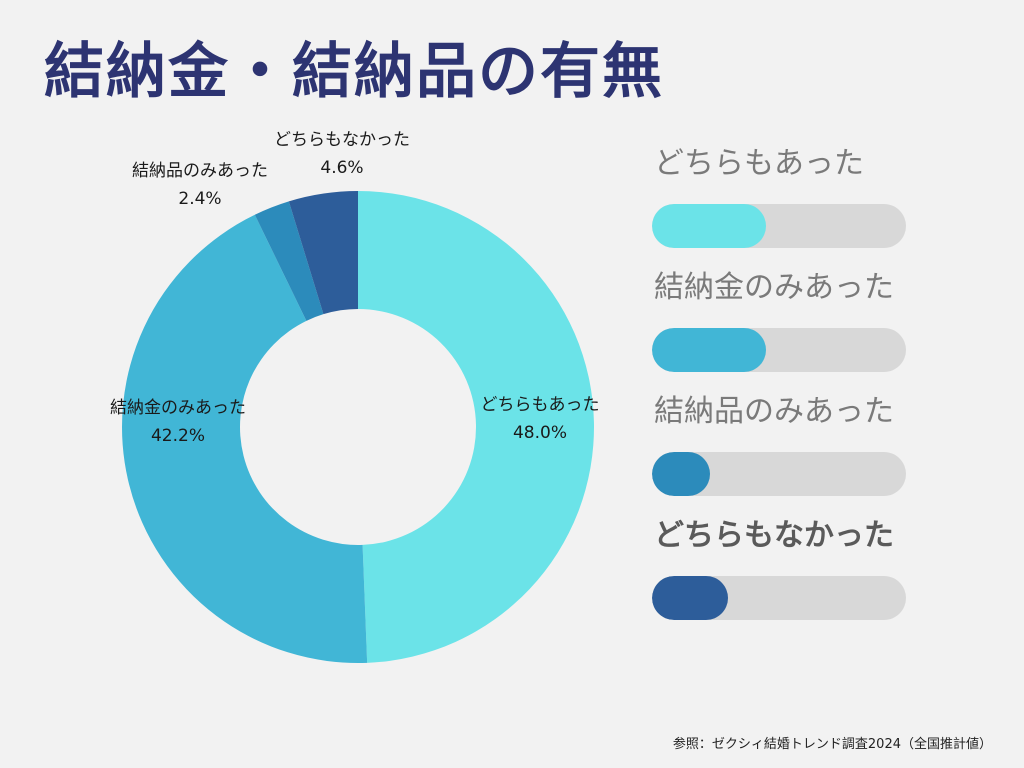 The width and height of the screenshot is (1024, 768). I want to click on slice-label-neither: どちらもなかった, so click(342, 140).